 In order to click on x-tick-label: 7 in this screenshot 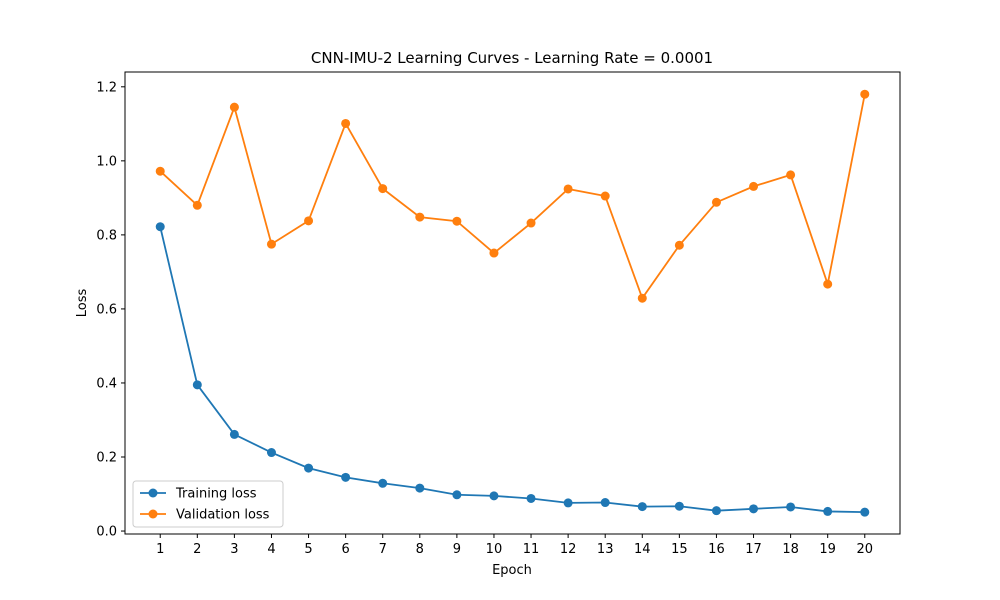, I will do `click(383, 549)`.